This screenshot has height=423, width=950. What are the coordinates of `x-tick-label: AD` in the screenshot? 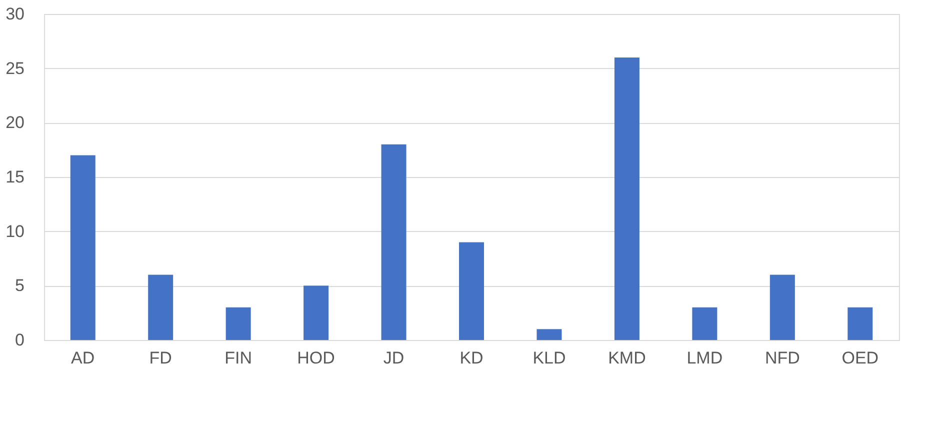 It's located at (83, 358).